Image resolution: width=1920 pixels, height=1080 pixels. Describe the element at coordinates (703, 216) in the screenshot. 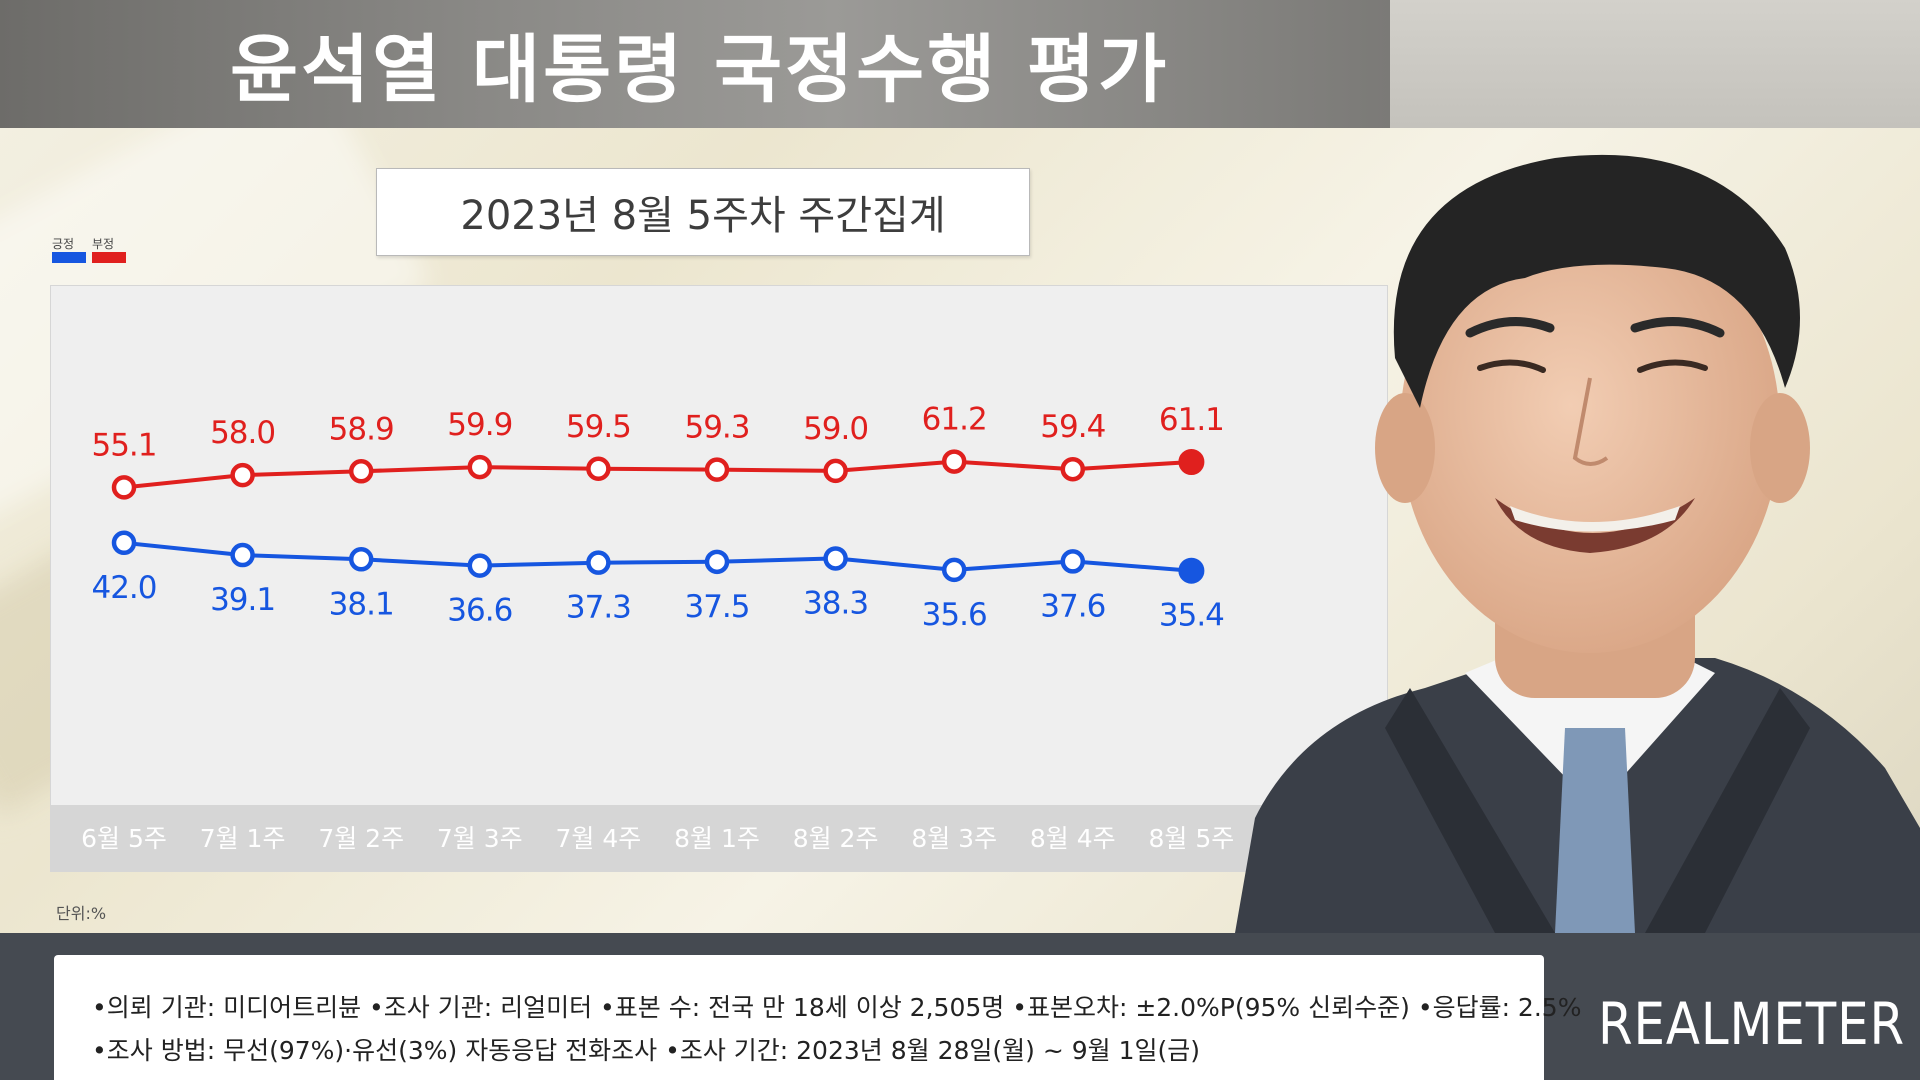

I see `subtitle: 2023년 8월 5주차 주간집계` at that location.